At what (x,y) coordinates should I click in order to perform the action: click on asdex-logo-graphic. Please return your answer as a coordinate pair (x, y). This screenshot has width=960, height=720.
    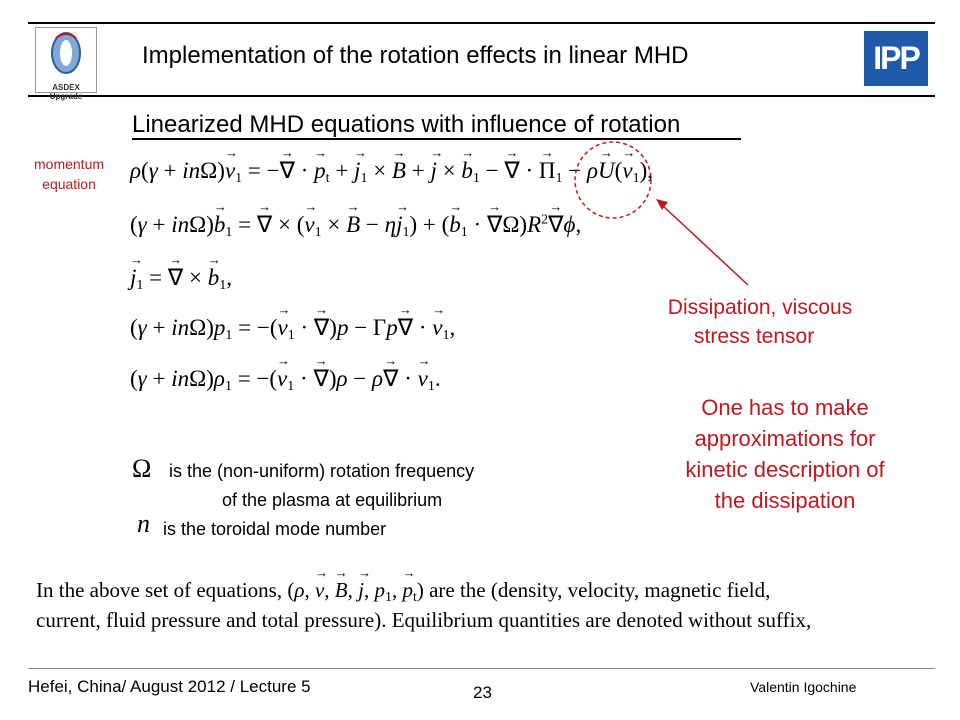
    Looking at the image, I should click on (66, 53).